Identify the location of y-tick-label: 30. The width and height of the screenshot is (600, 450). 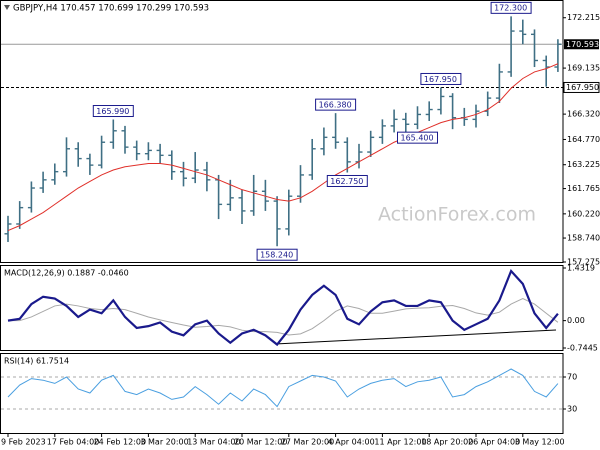
(572, 409).